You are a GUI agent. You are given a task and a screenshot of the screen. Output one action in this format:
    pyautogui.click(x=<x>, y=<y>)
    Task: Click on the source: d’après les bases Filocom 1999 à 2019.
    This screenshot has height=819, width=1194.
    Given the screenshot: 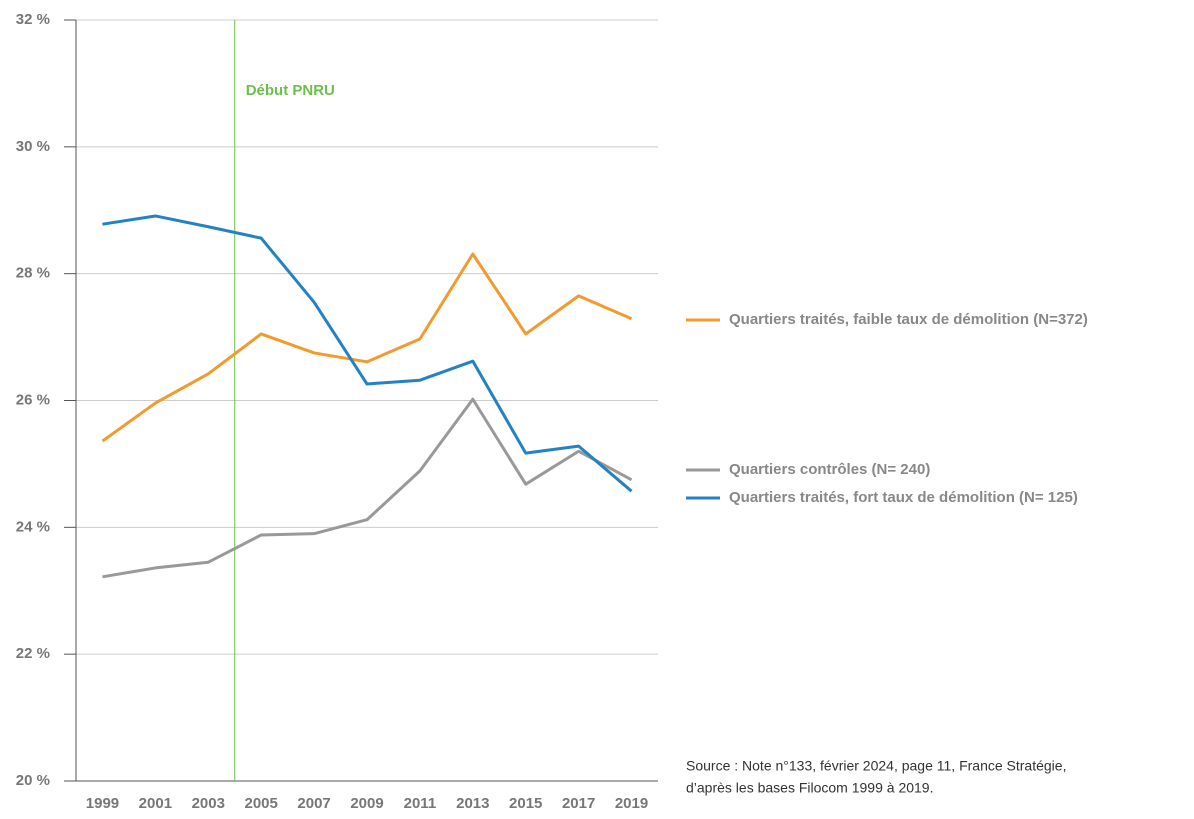 What is the action you would take?
    pyautogui.click(x=809, y=788)
    